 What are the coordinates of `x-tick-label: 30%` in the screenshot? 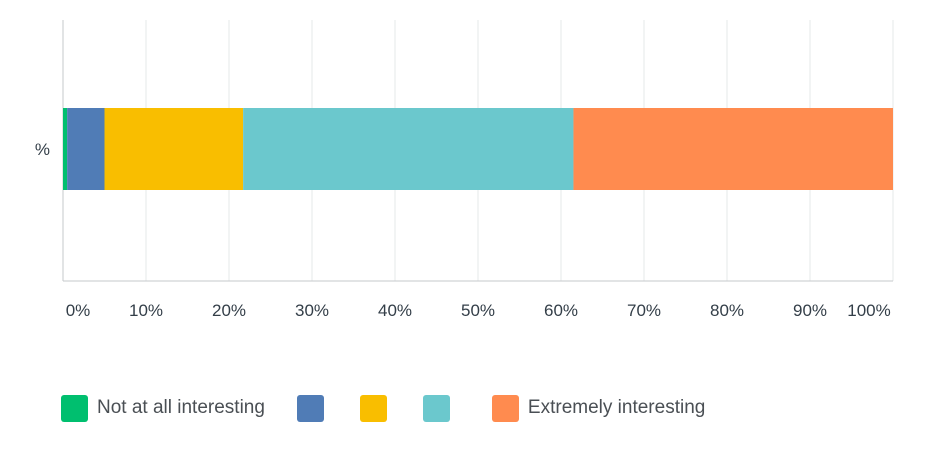 It's located at (312, 310).